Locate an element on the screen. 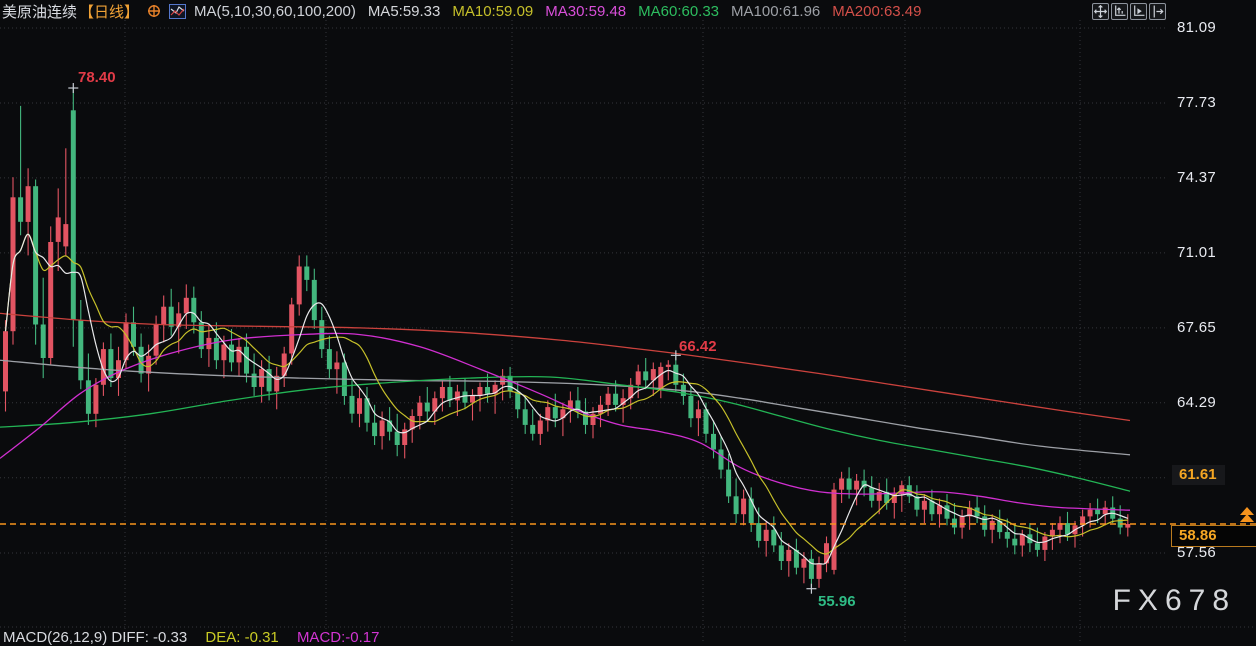 The image size is (1256, 646). ma200-value: MA200:63.49 is located at coordinates (877, 11).